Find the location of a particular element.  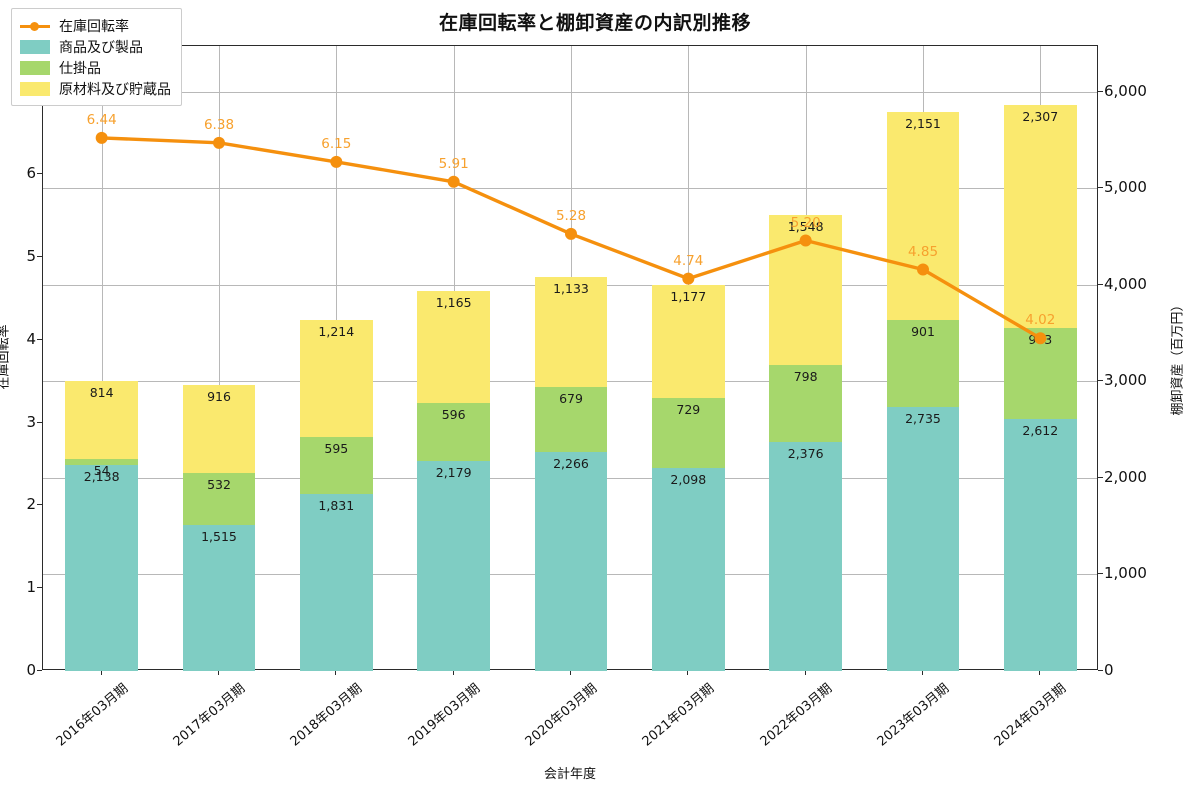

bar-data-label: 1,133 is located at coordinates (571, 289).